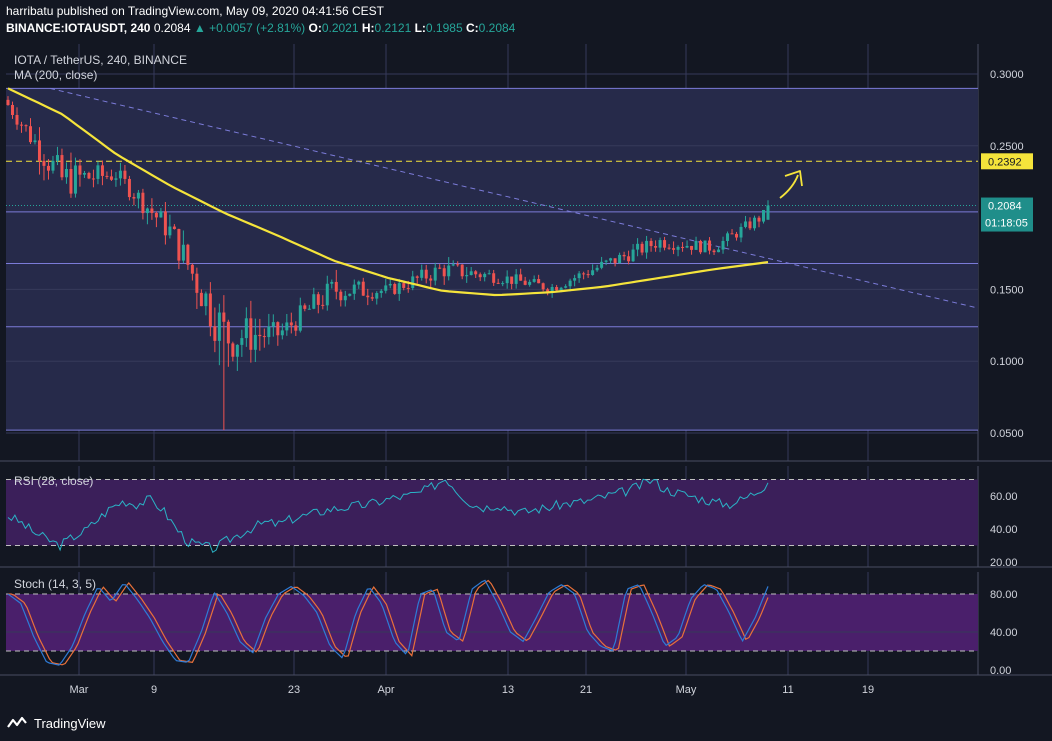 The width and height of the screenshot is (1052, 741). I want to click on resistance-price-tag-label: 0.2392, so click(1005, 162).